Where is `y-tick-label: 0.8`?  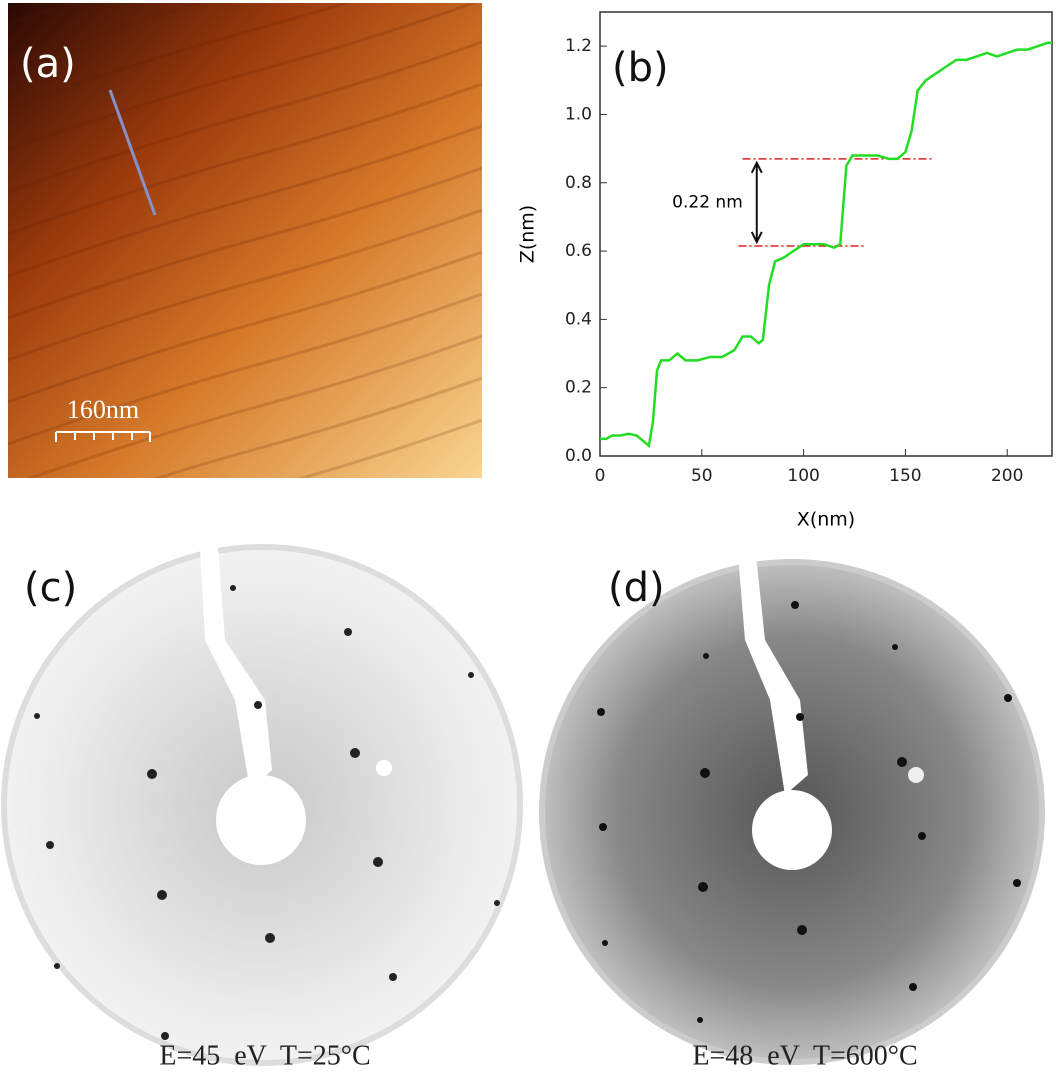
y-tick-label: 0.8 is located at coordinates (578, 183).